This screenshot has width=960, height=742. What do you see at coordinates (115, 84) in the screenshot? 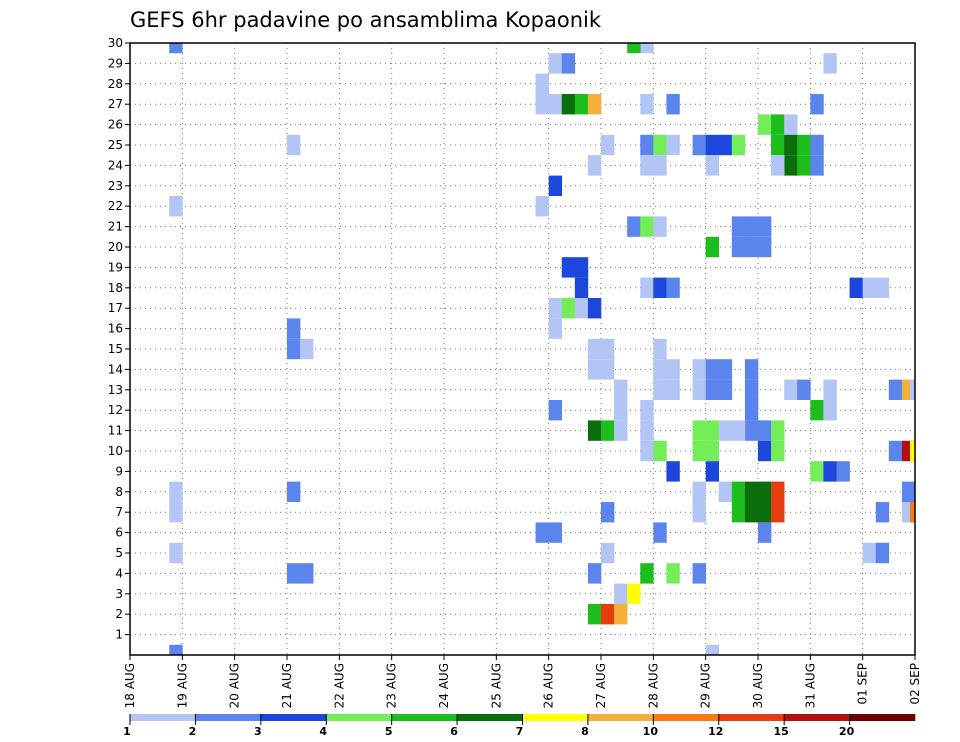
I see `y-tick-label: 28` at bounding box center [115, 84].